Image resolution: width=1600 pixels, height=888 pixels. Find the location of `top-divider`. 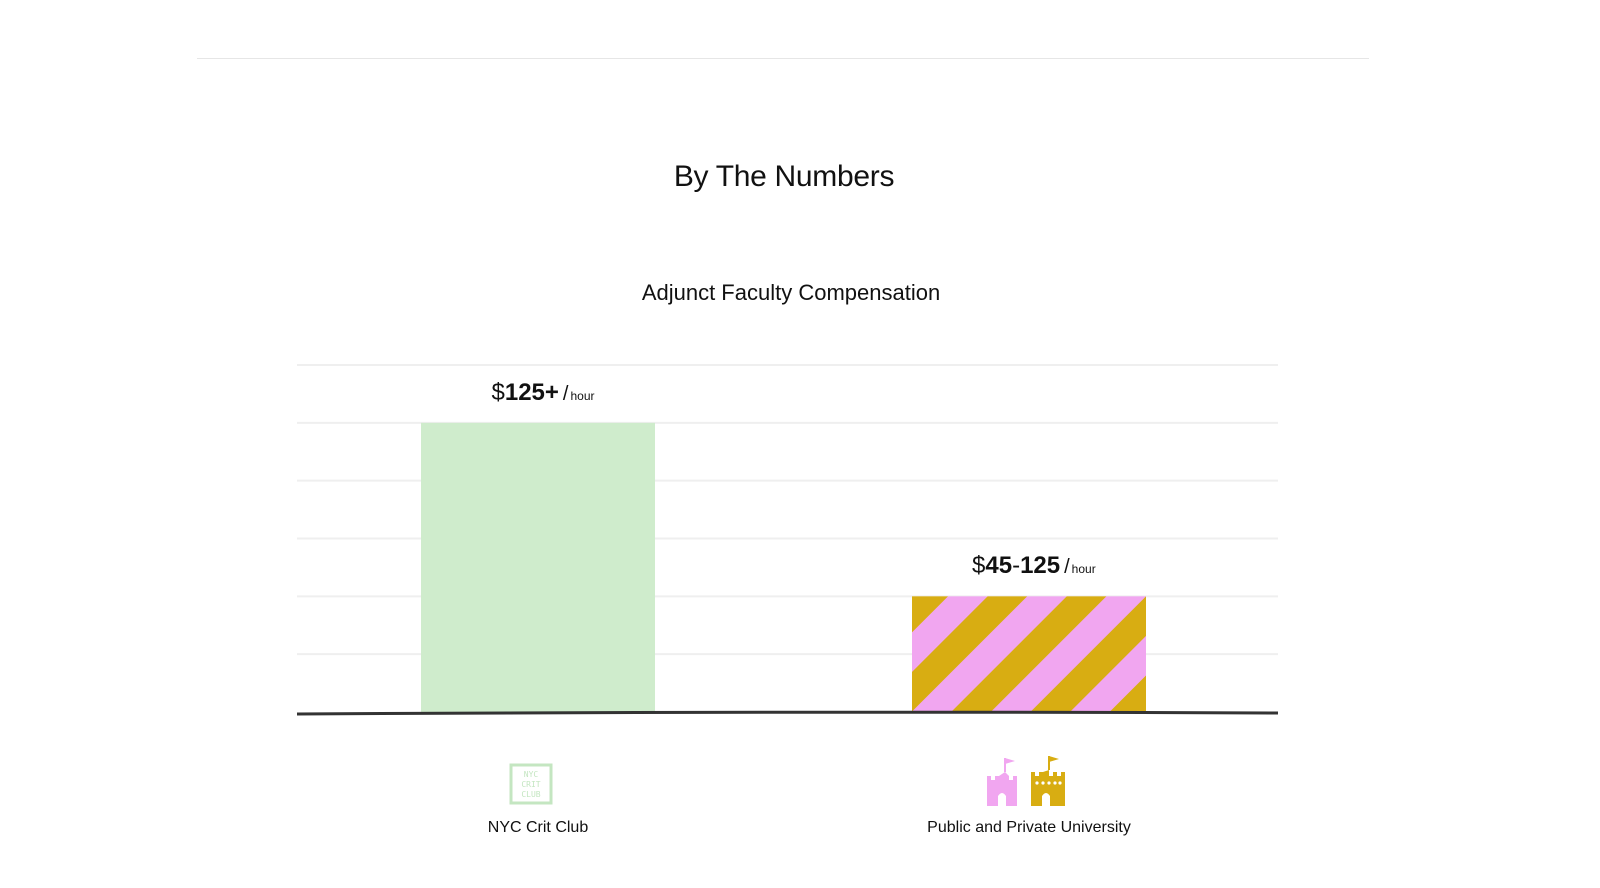

top-divider is located at coordinates (783, 58).